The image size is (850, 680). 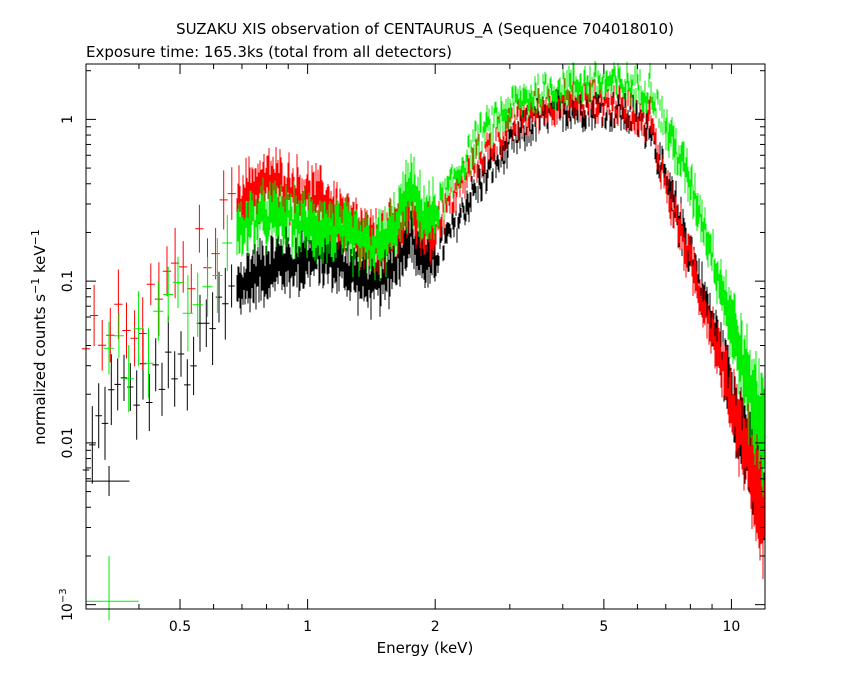 I want to click on y-tick-label: 10−3, so click(x=67, y=604).